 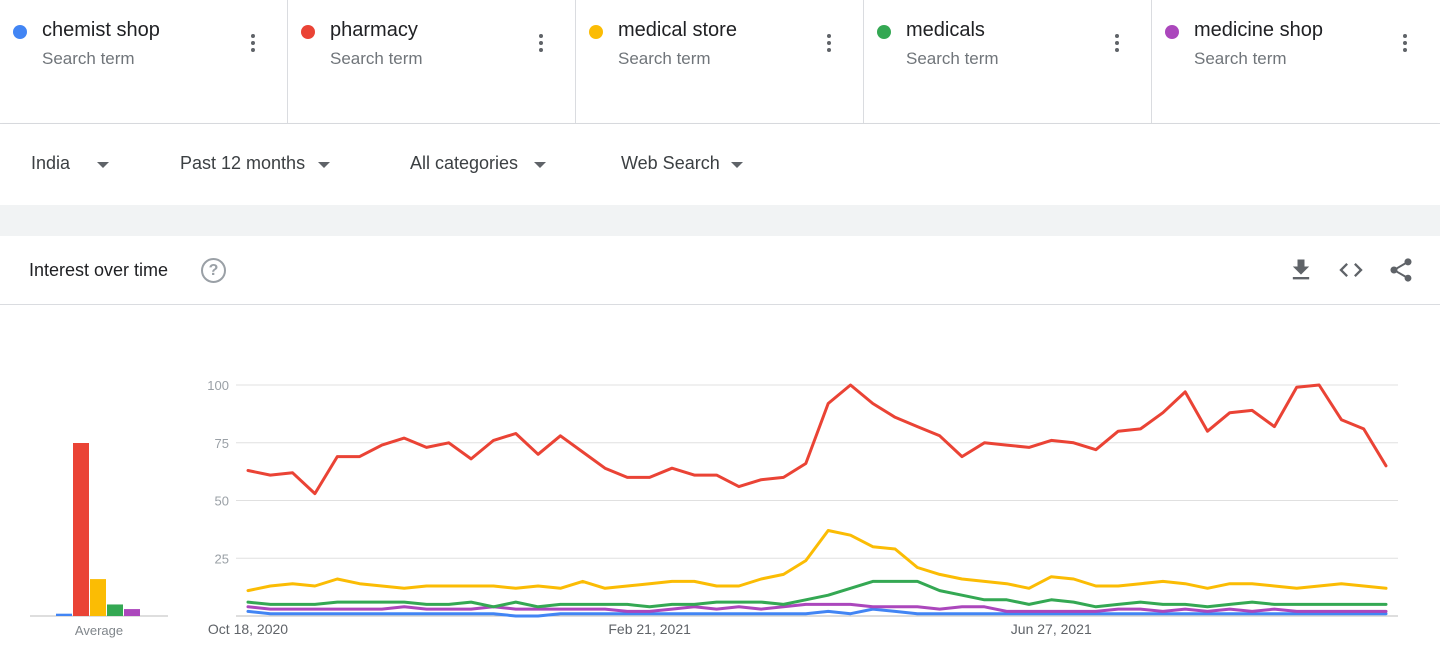 I want to click on time-range-dropdown: Past 12 months, so click(x=255, y=163).